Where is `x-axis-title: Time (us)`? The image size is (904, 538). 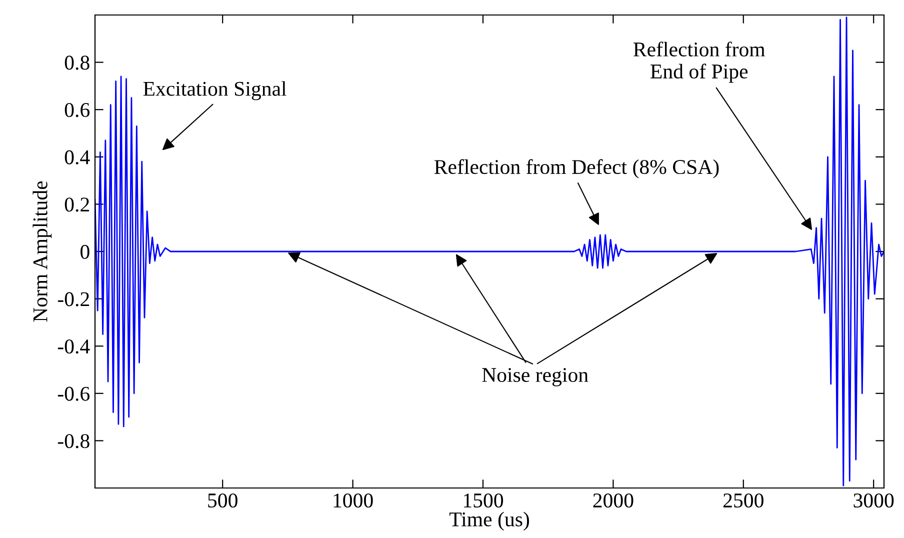 x-axis-title: Time (us) is located at coordinates (489, 521).